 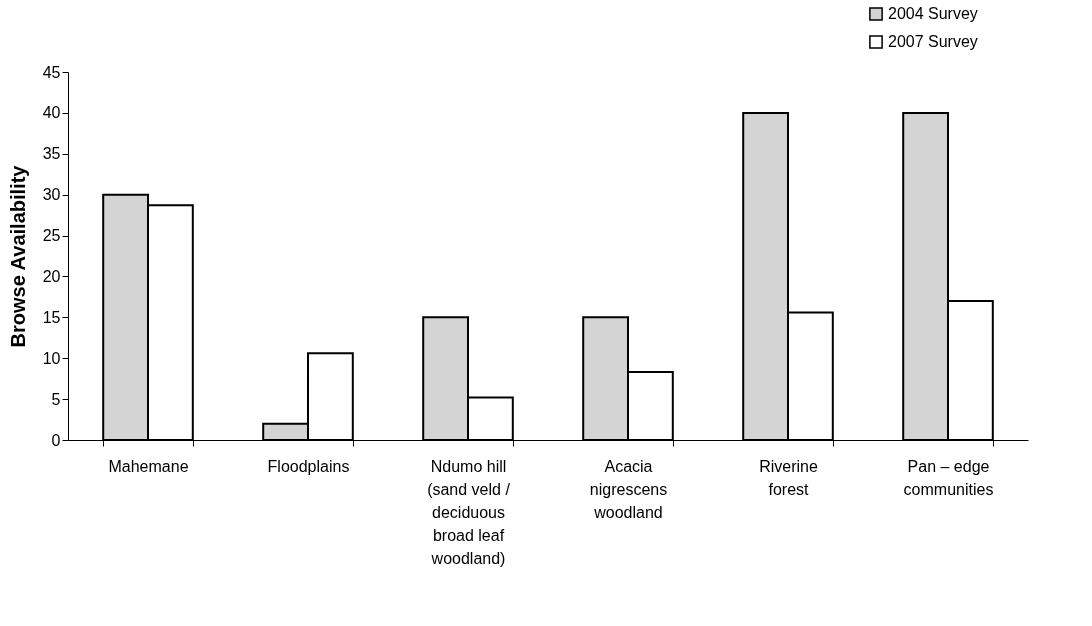 What do you see at coordinates (51, 358) in the screenshot?
I see `y-tick-label: 10` at bounding box center [51, 358].